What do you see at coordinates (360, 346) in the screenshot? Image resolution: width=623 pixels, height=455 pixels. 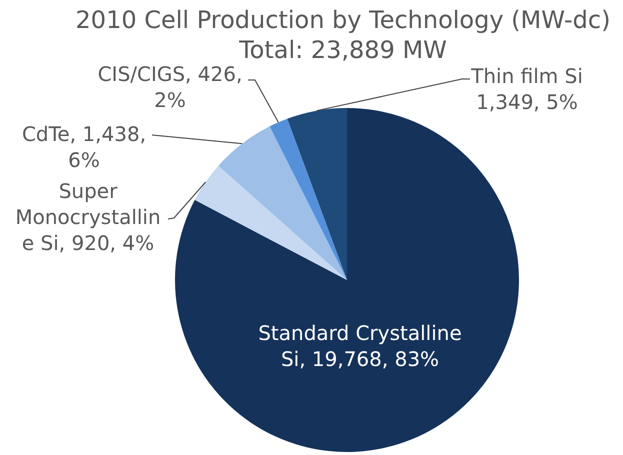 I see `slice-label: Standard Crystalline Si, 19,768, 83%` at bounding box center [360, 346].